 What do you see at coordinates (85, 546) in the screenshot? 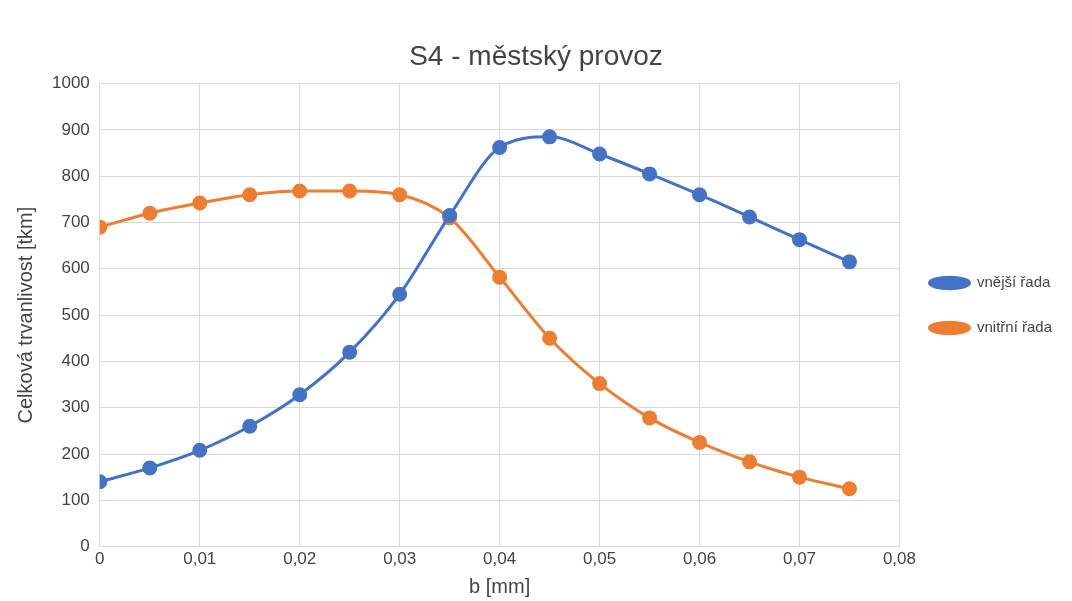
I see `y-tick-label: 0` at bounding box center [85, 546].